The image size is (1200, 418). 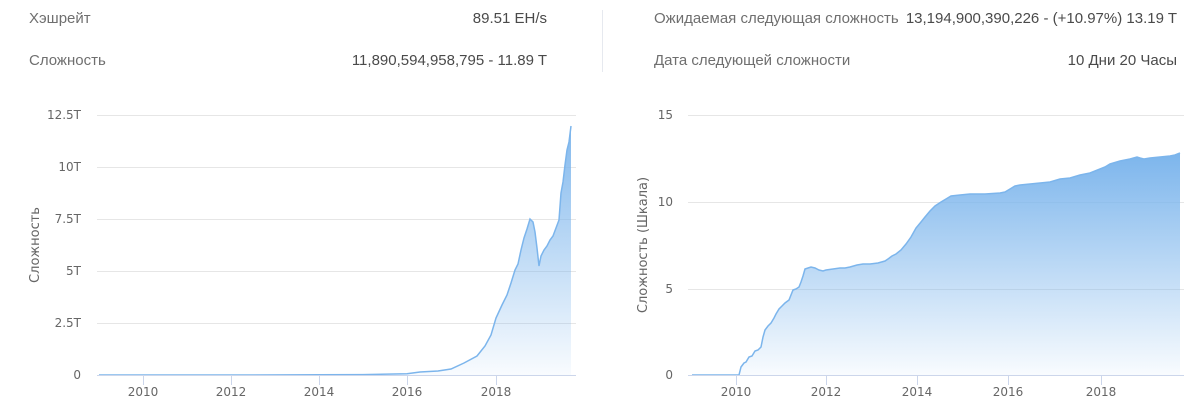 I want to click on hashrate-value: 89.51 EH/s, so click(x=509, y=18).